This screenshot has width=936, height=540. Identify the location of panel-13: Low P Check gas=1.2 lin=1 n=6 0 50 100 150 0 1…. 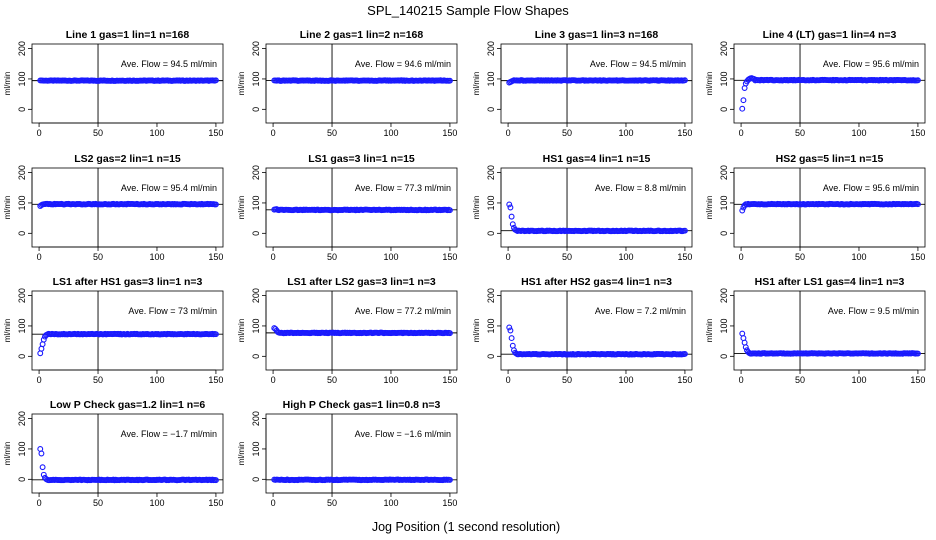
(113, 453).